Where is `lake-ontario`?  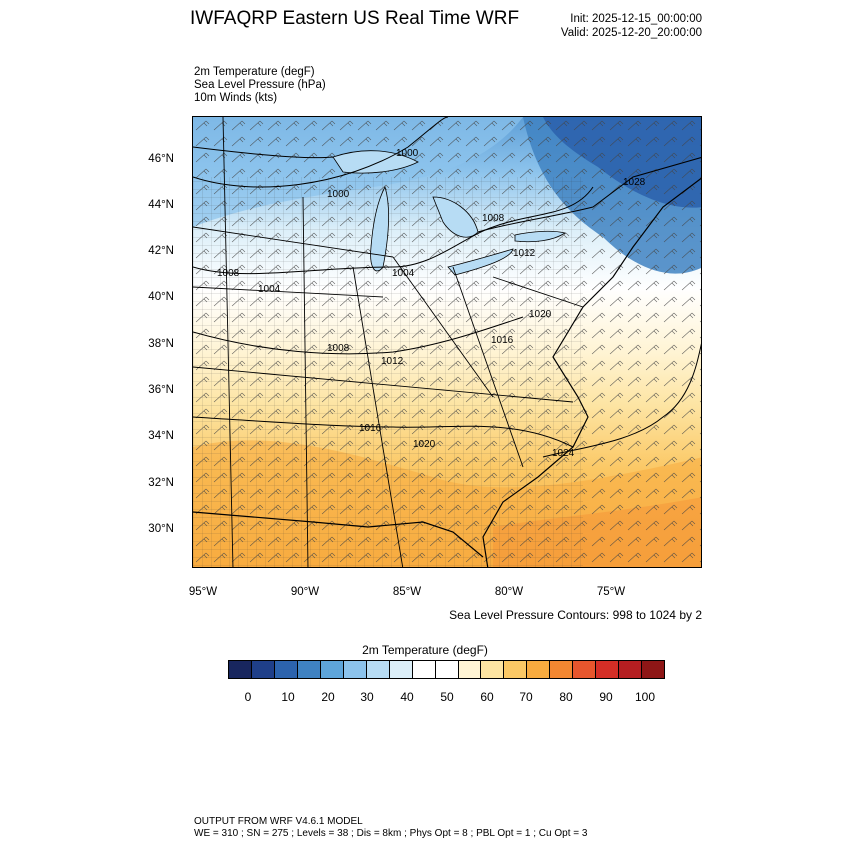 lake-ontario is located at coordinates (540, 236).